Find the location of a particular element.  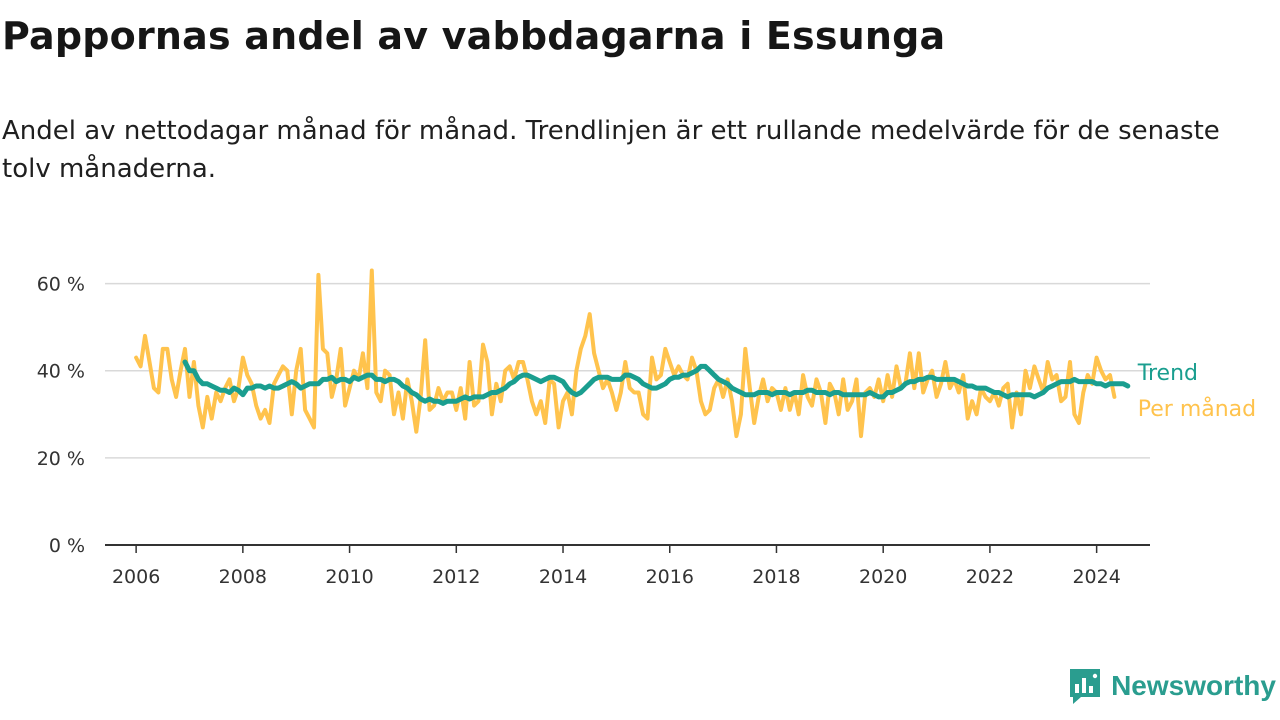

y-tick-label: 0 % is located at coordinates (67, 546).